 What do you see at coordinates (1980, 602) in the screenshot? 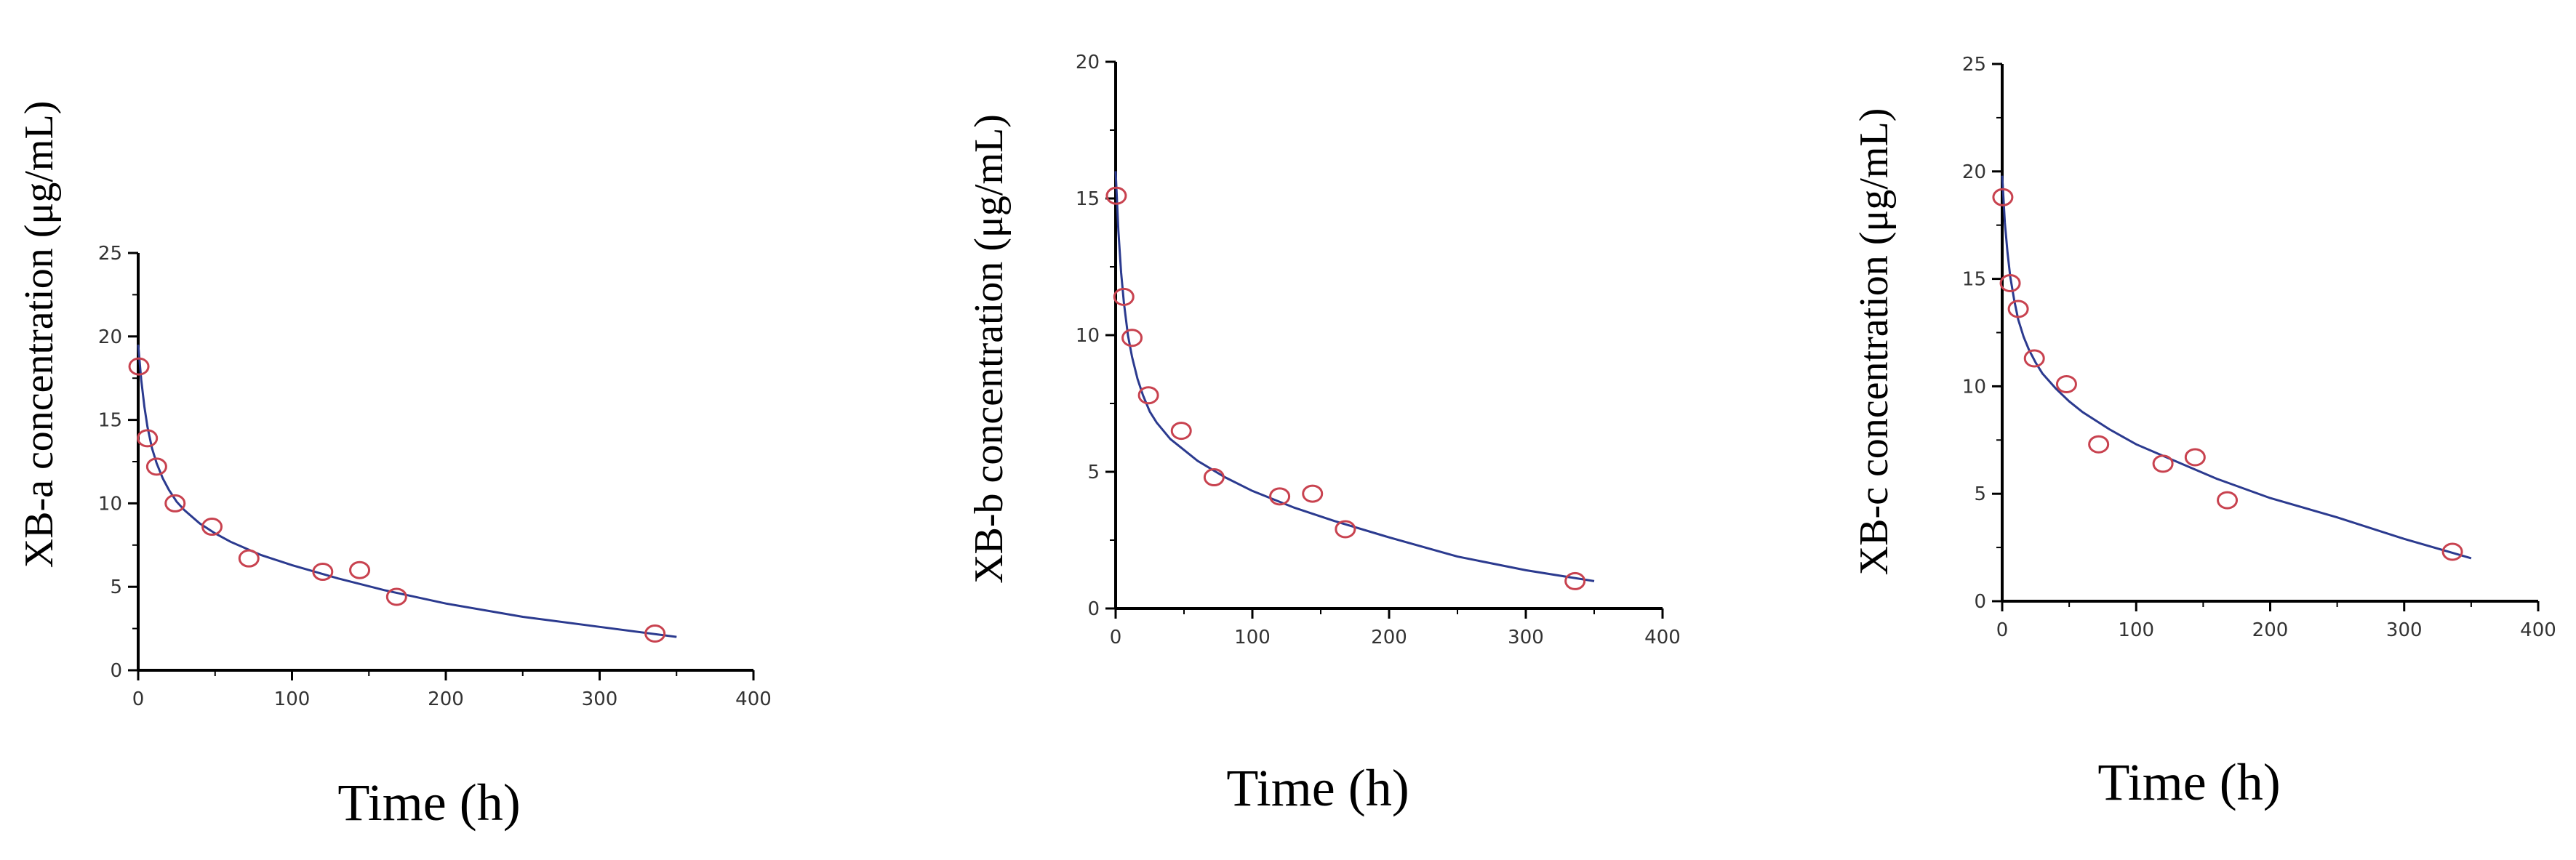
I see `y-tick-label-c: 0` at bounding box center [1980, 602].